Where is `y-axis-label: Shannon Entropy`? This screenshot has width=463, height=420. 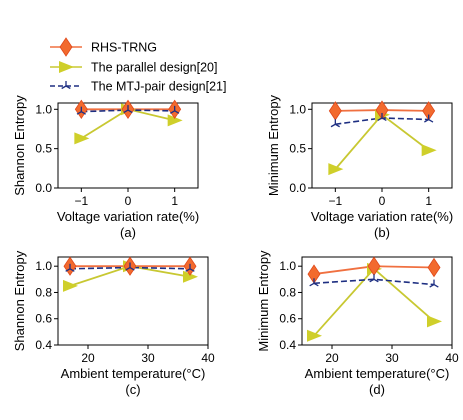
y-axis-label: Shannon Entropy is located at coordinates (19, 145).